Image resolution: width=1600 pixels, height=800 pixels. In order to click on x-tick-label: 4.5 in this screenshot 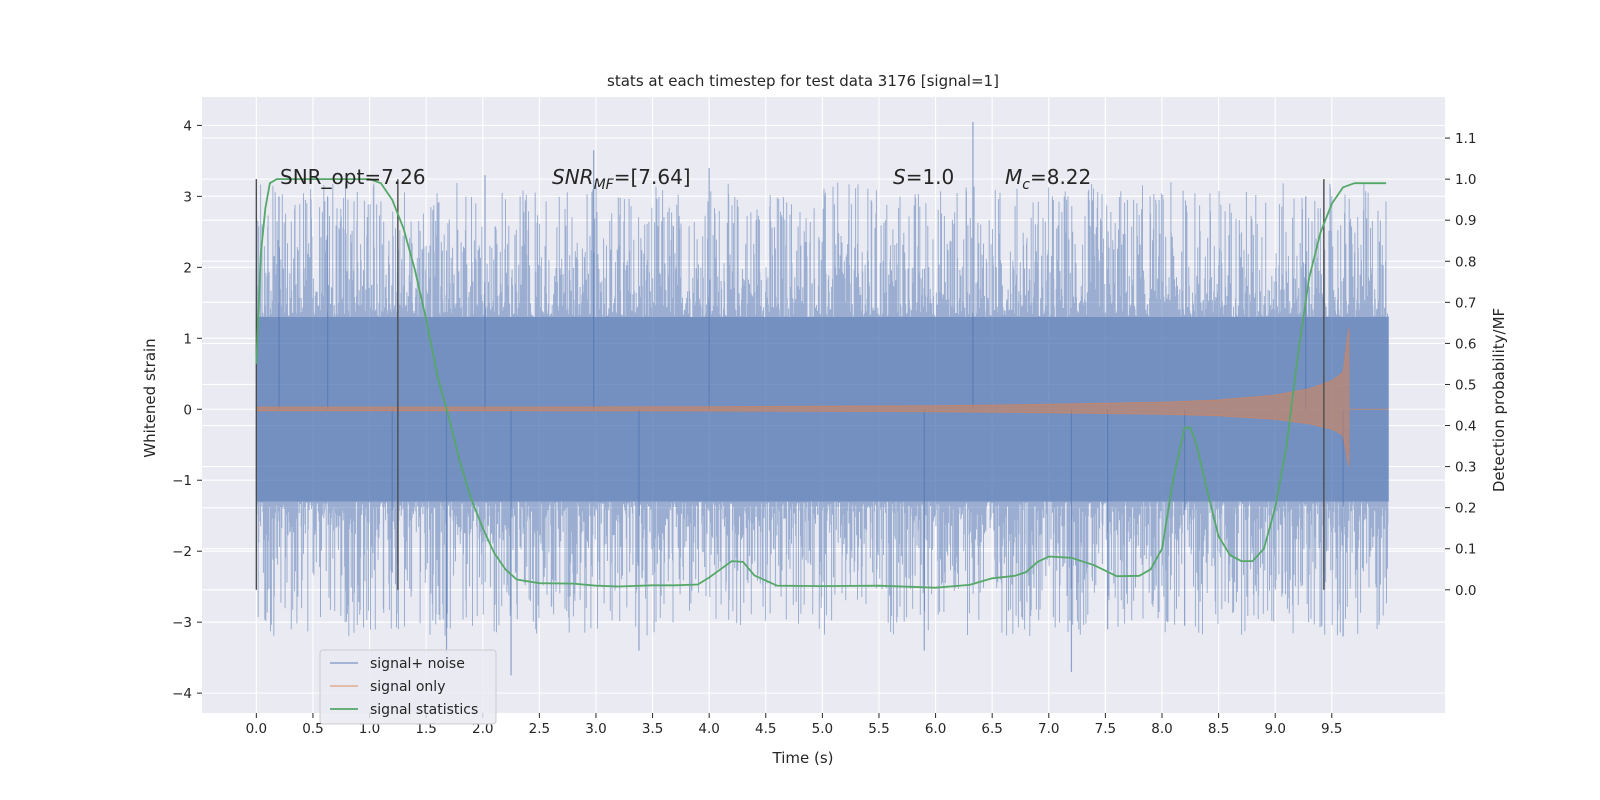, I will do `click(765, 729)`.